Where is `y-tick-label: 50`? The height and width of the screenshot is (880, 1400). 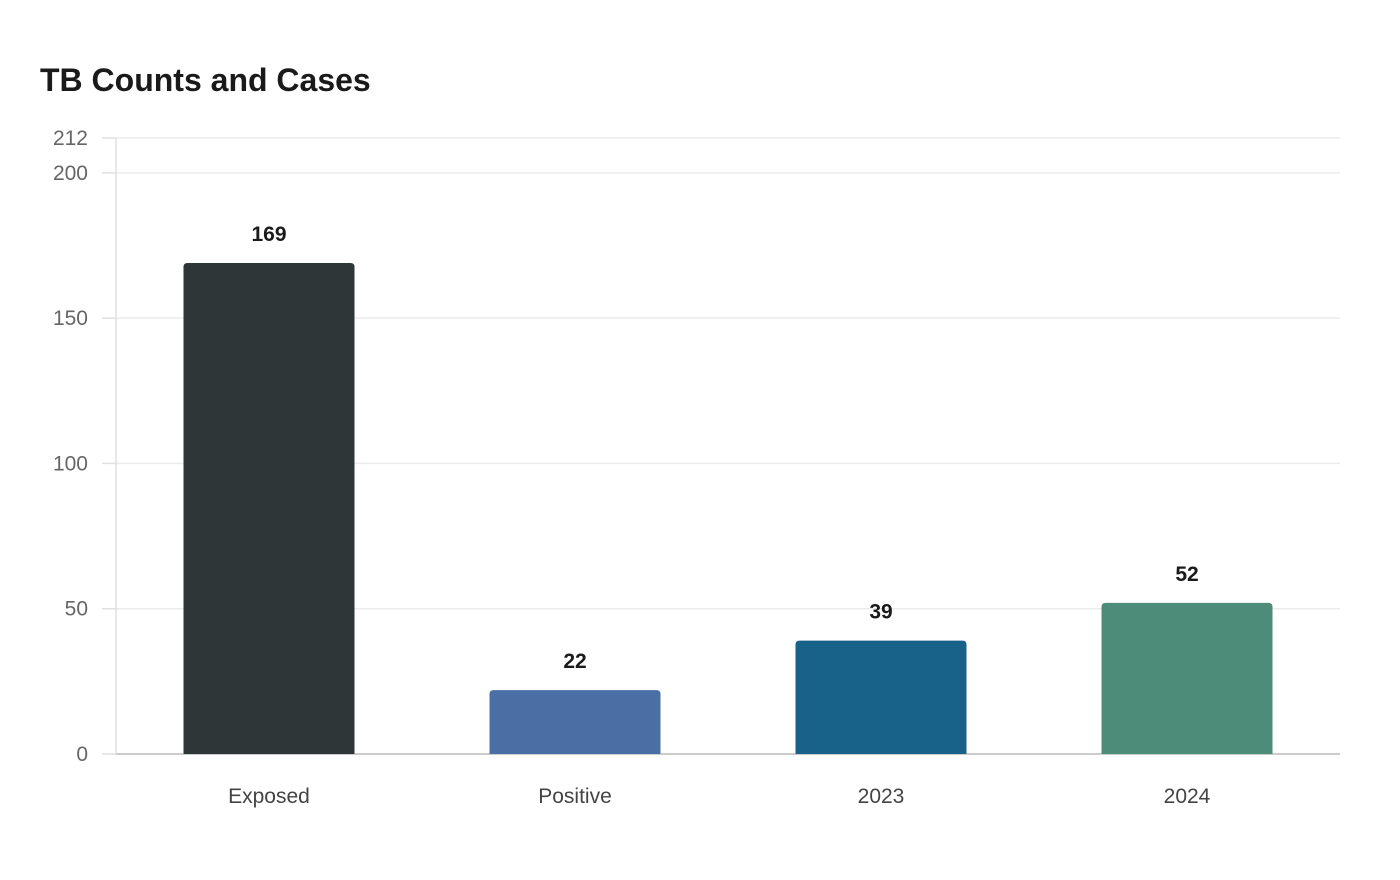 y-tick-label: 50 is located at coordinates (76, 609).